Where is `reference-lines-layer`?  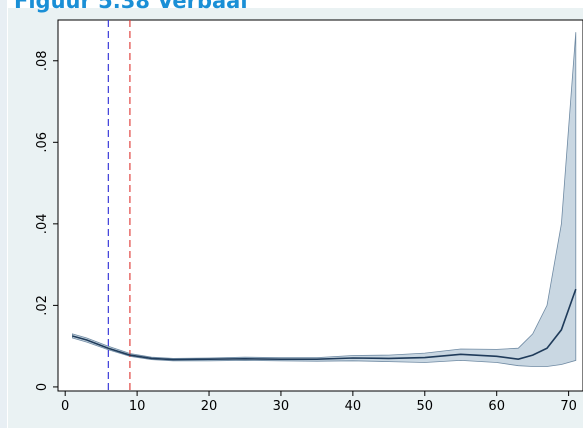
reference-lines-layer is located at coordinates (119, 205).